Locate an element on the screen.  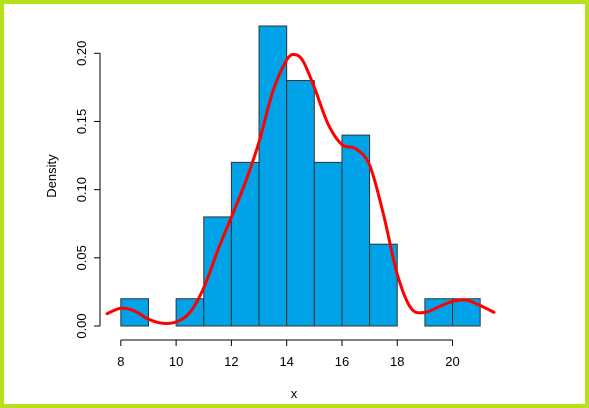
x-tick-label-3: 14 is located at coordinates (286, 361).